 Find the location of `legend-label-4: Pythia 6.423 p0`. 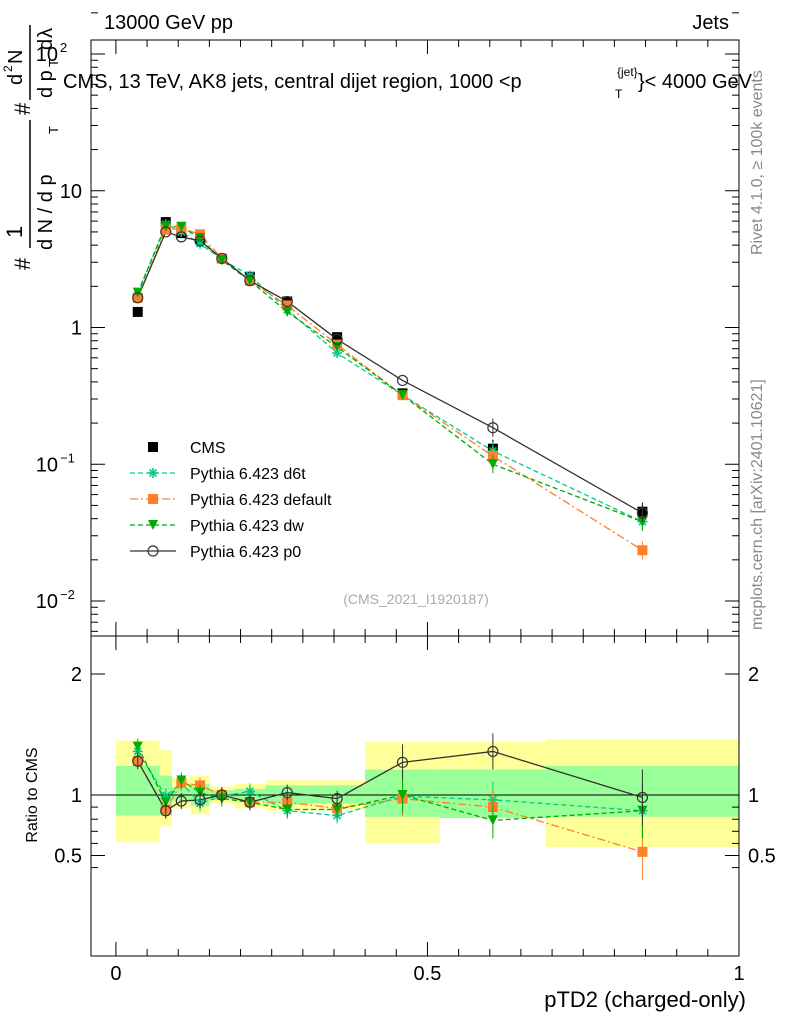

legend-label-4: Pythia 6.423 p0 is located at coordinates (245, 552).